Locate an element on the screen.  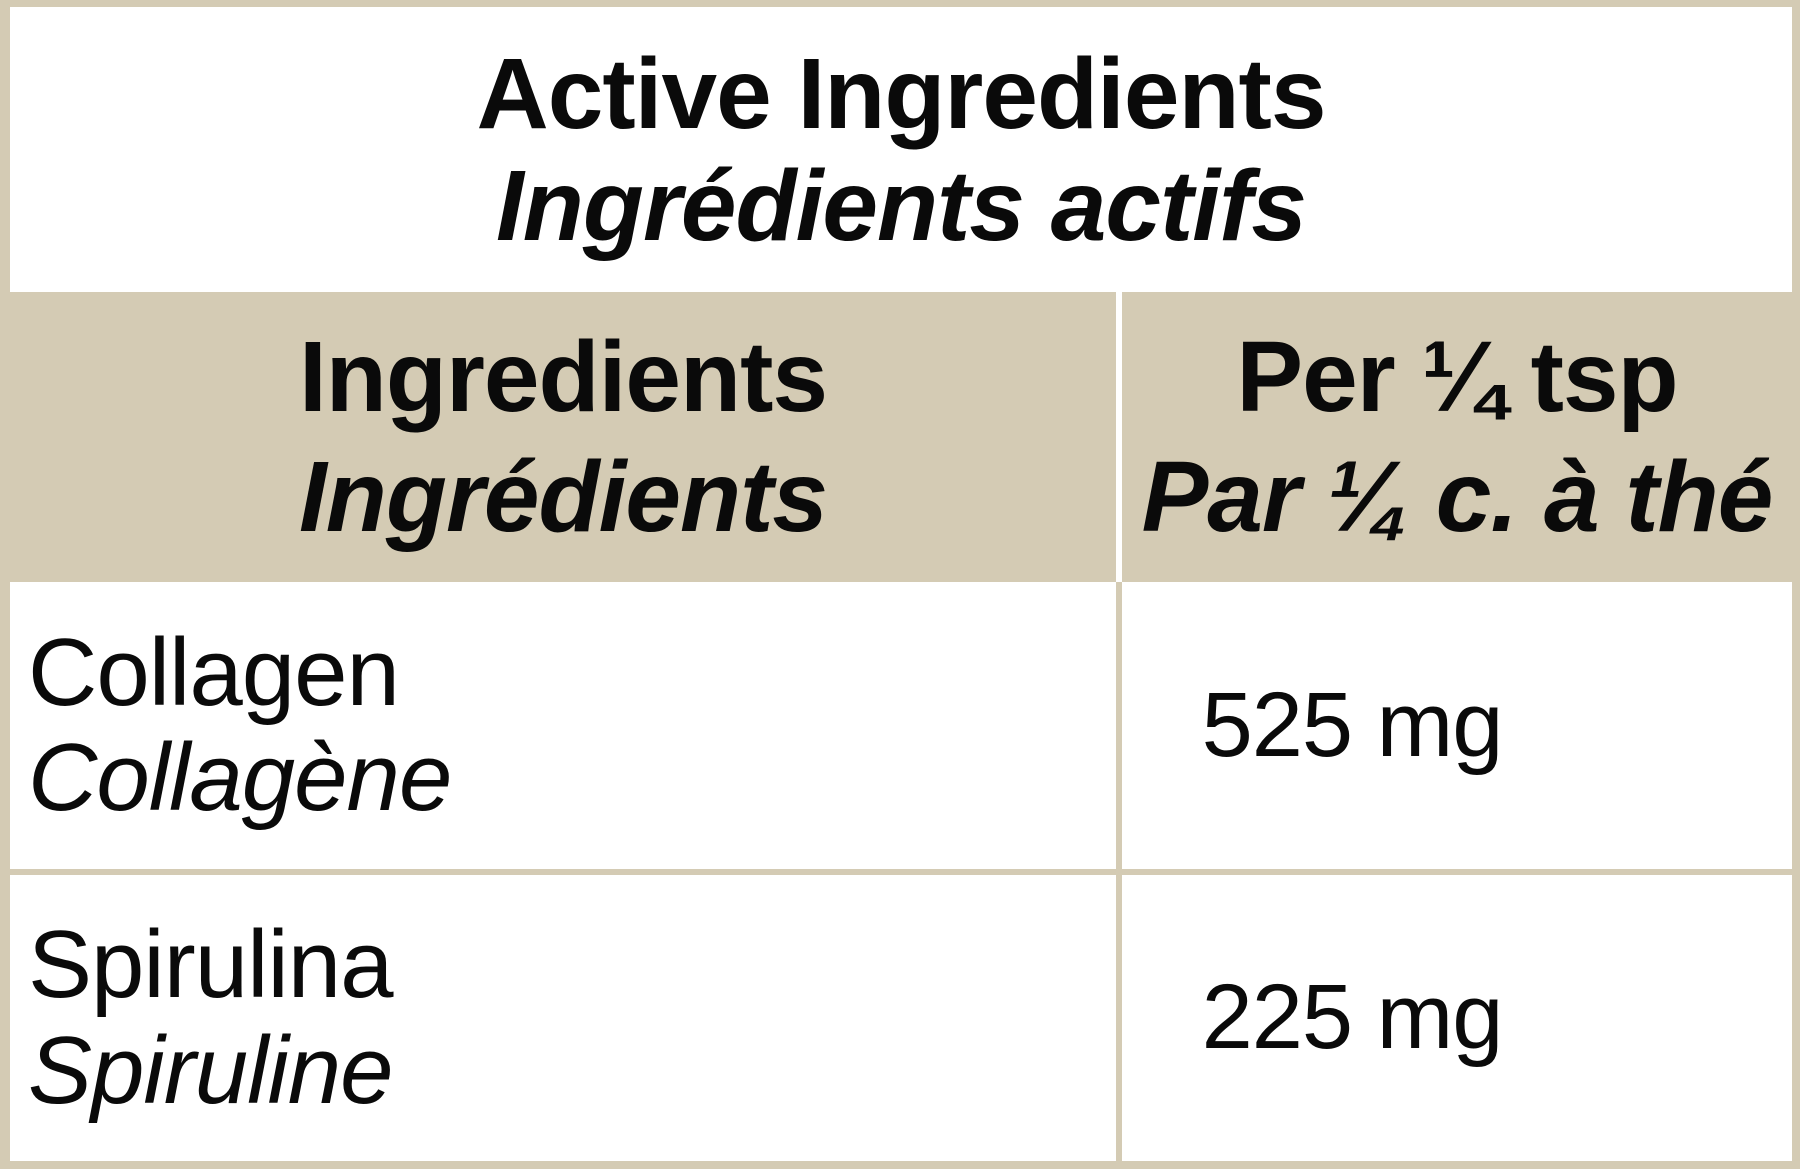
title-english: Active Ingredients is located at coordinates (901, 93).